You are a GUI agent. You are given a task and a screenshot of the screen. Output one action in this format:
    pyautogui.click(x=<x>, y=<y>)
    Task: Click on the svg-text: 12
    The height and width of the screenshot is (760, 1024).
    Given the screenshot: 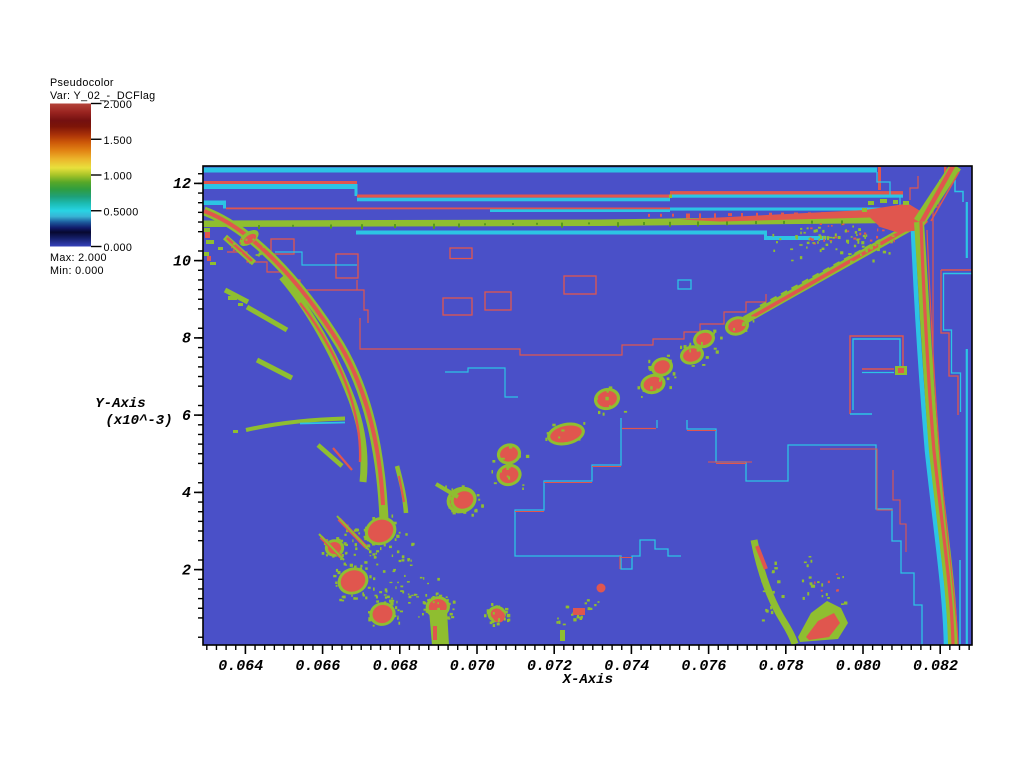 What is the action you would take?
    pyautogui.click(x=182, y=184)
    